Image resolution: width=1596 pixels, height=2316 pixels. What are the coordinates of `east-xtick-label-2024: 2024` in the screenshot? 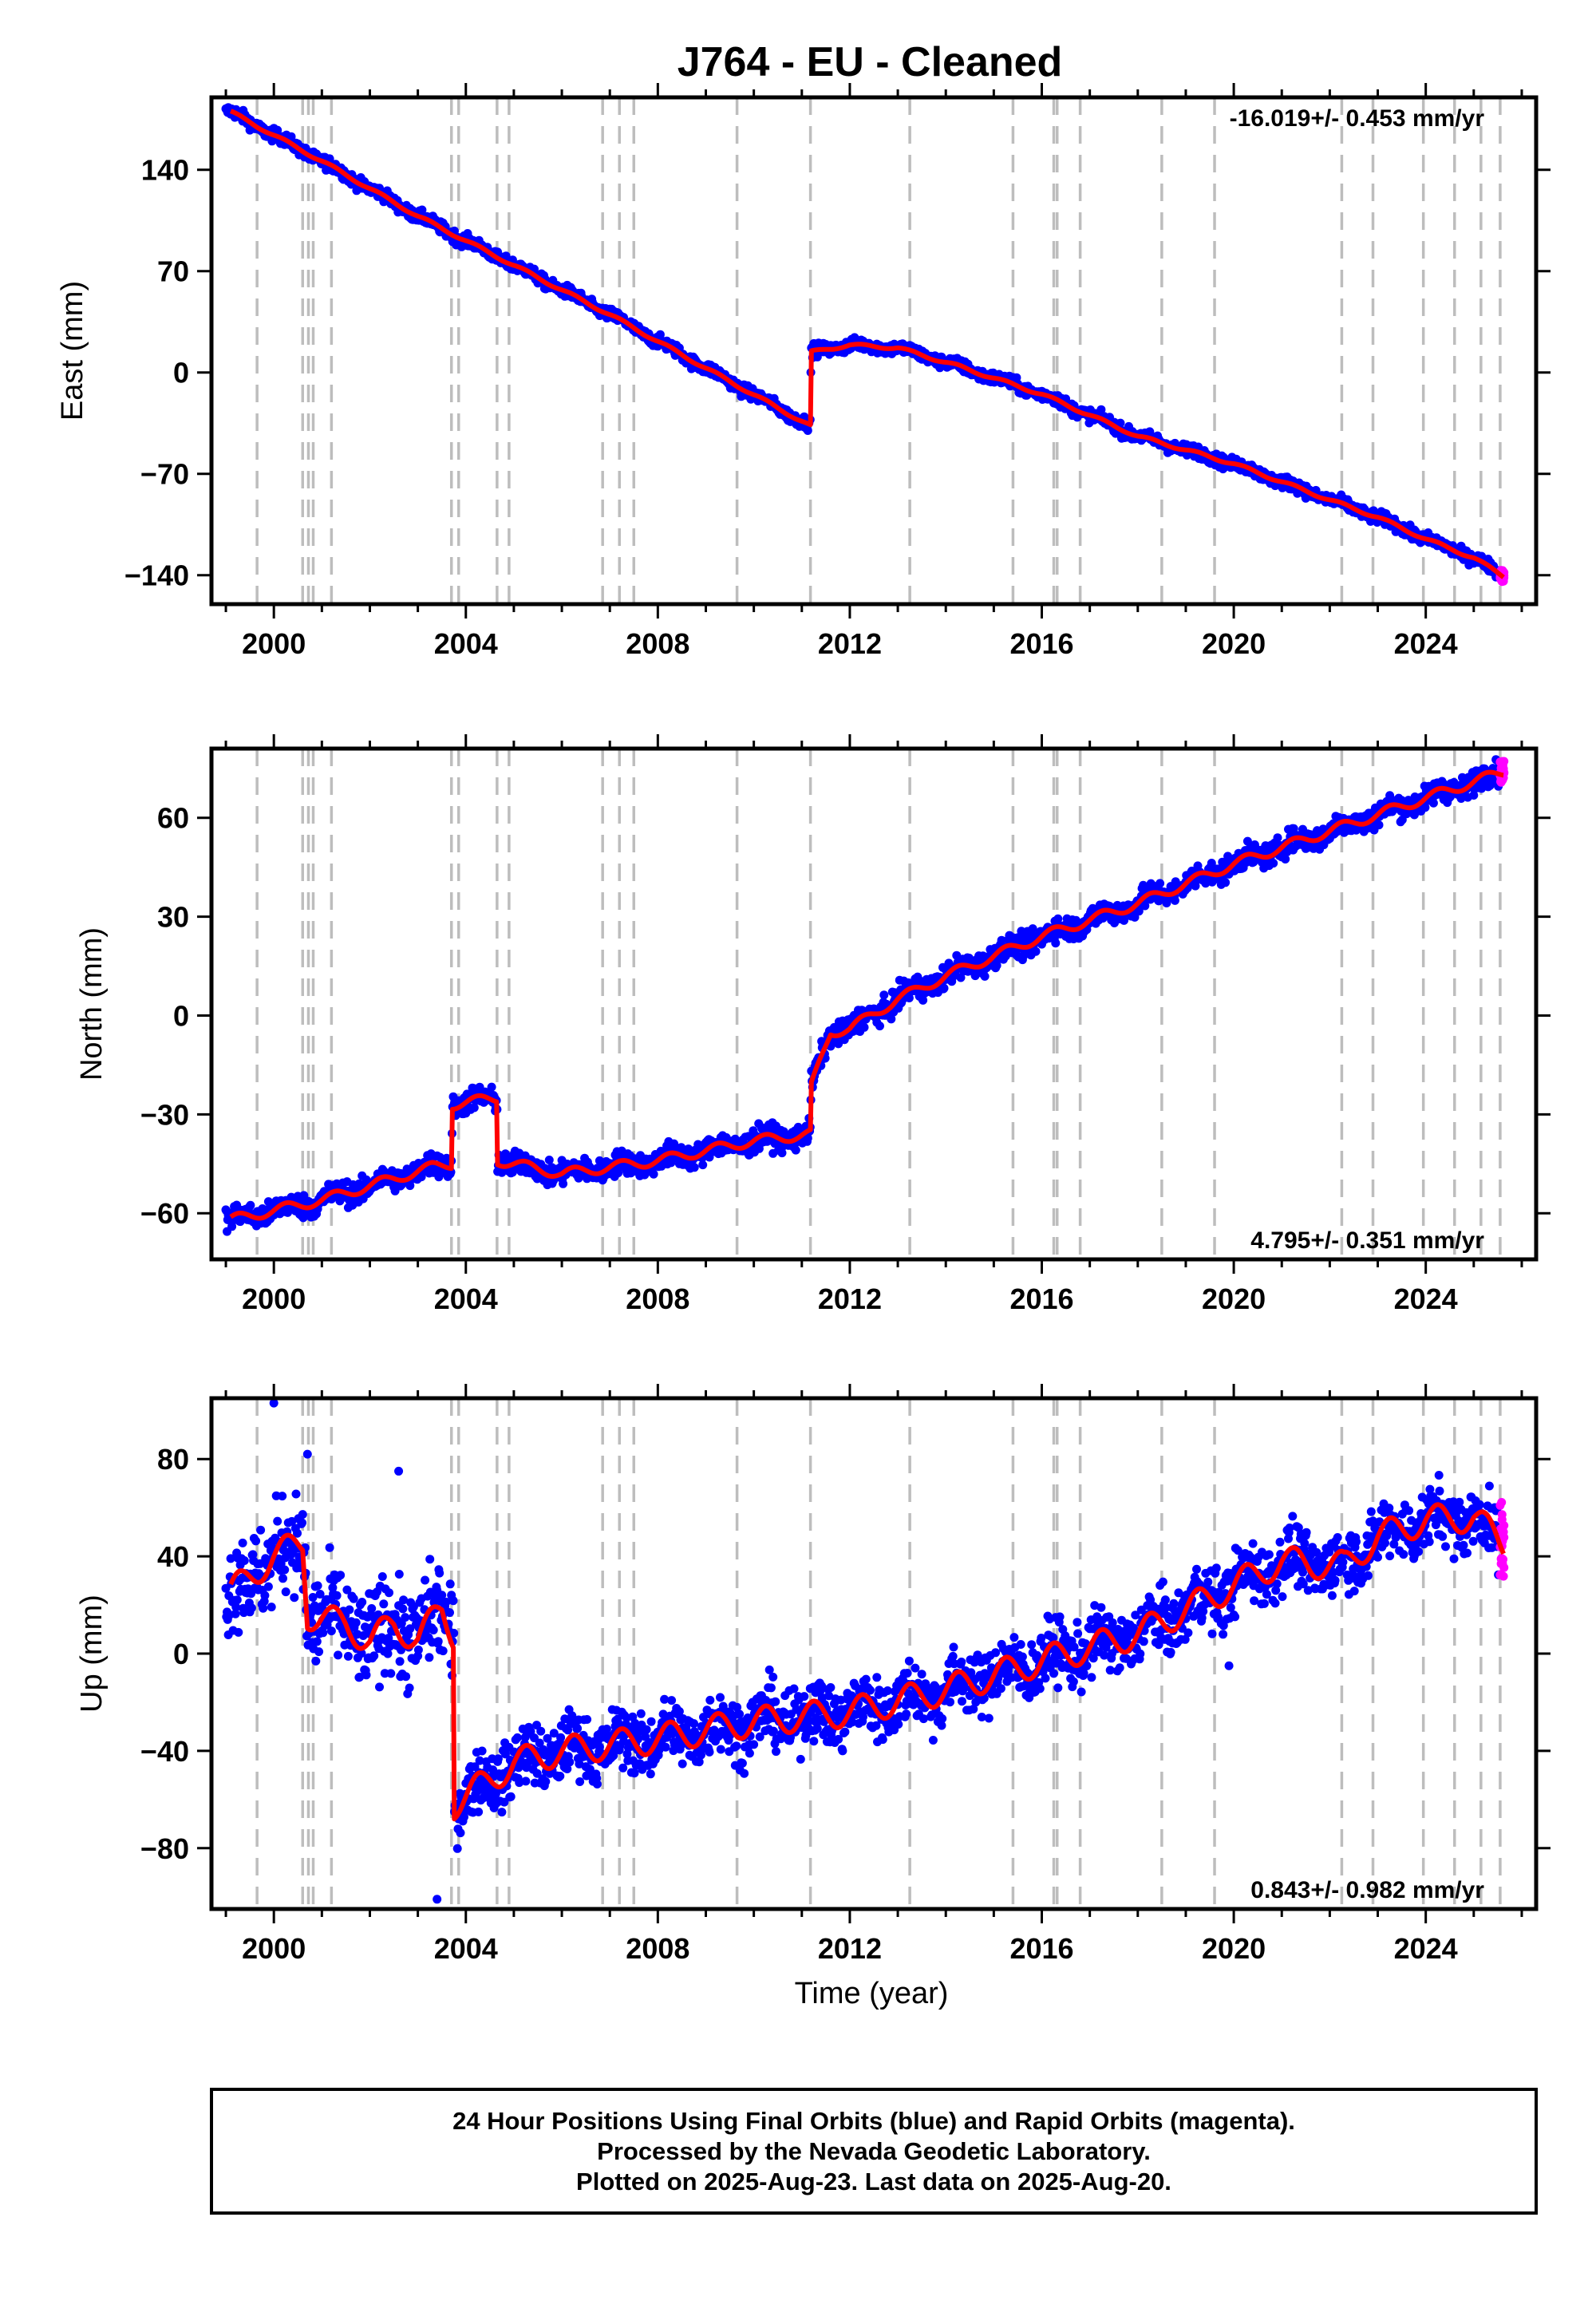 It's located at (1426, 643).